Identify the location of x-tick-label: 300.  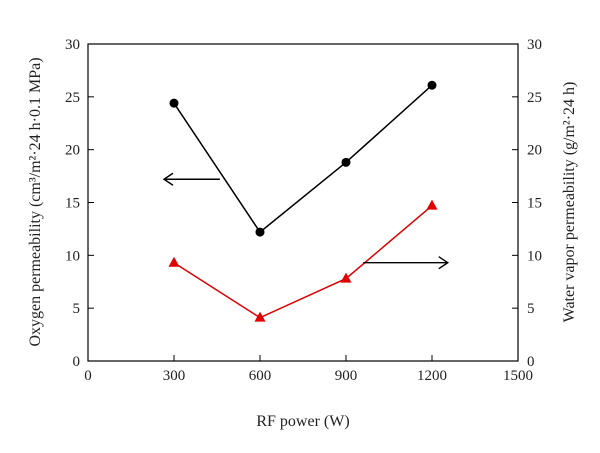
(174, 376).